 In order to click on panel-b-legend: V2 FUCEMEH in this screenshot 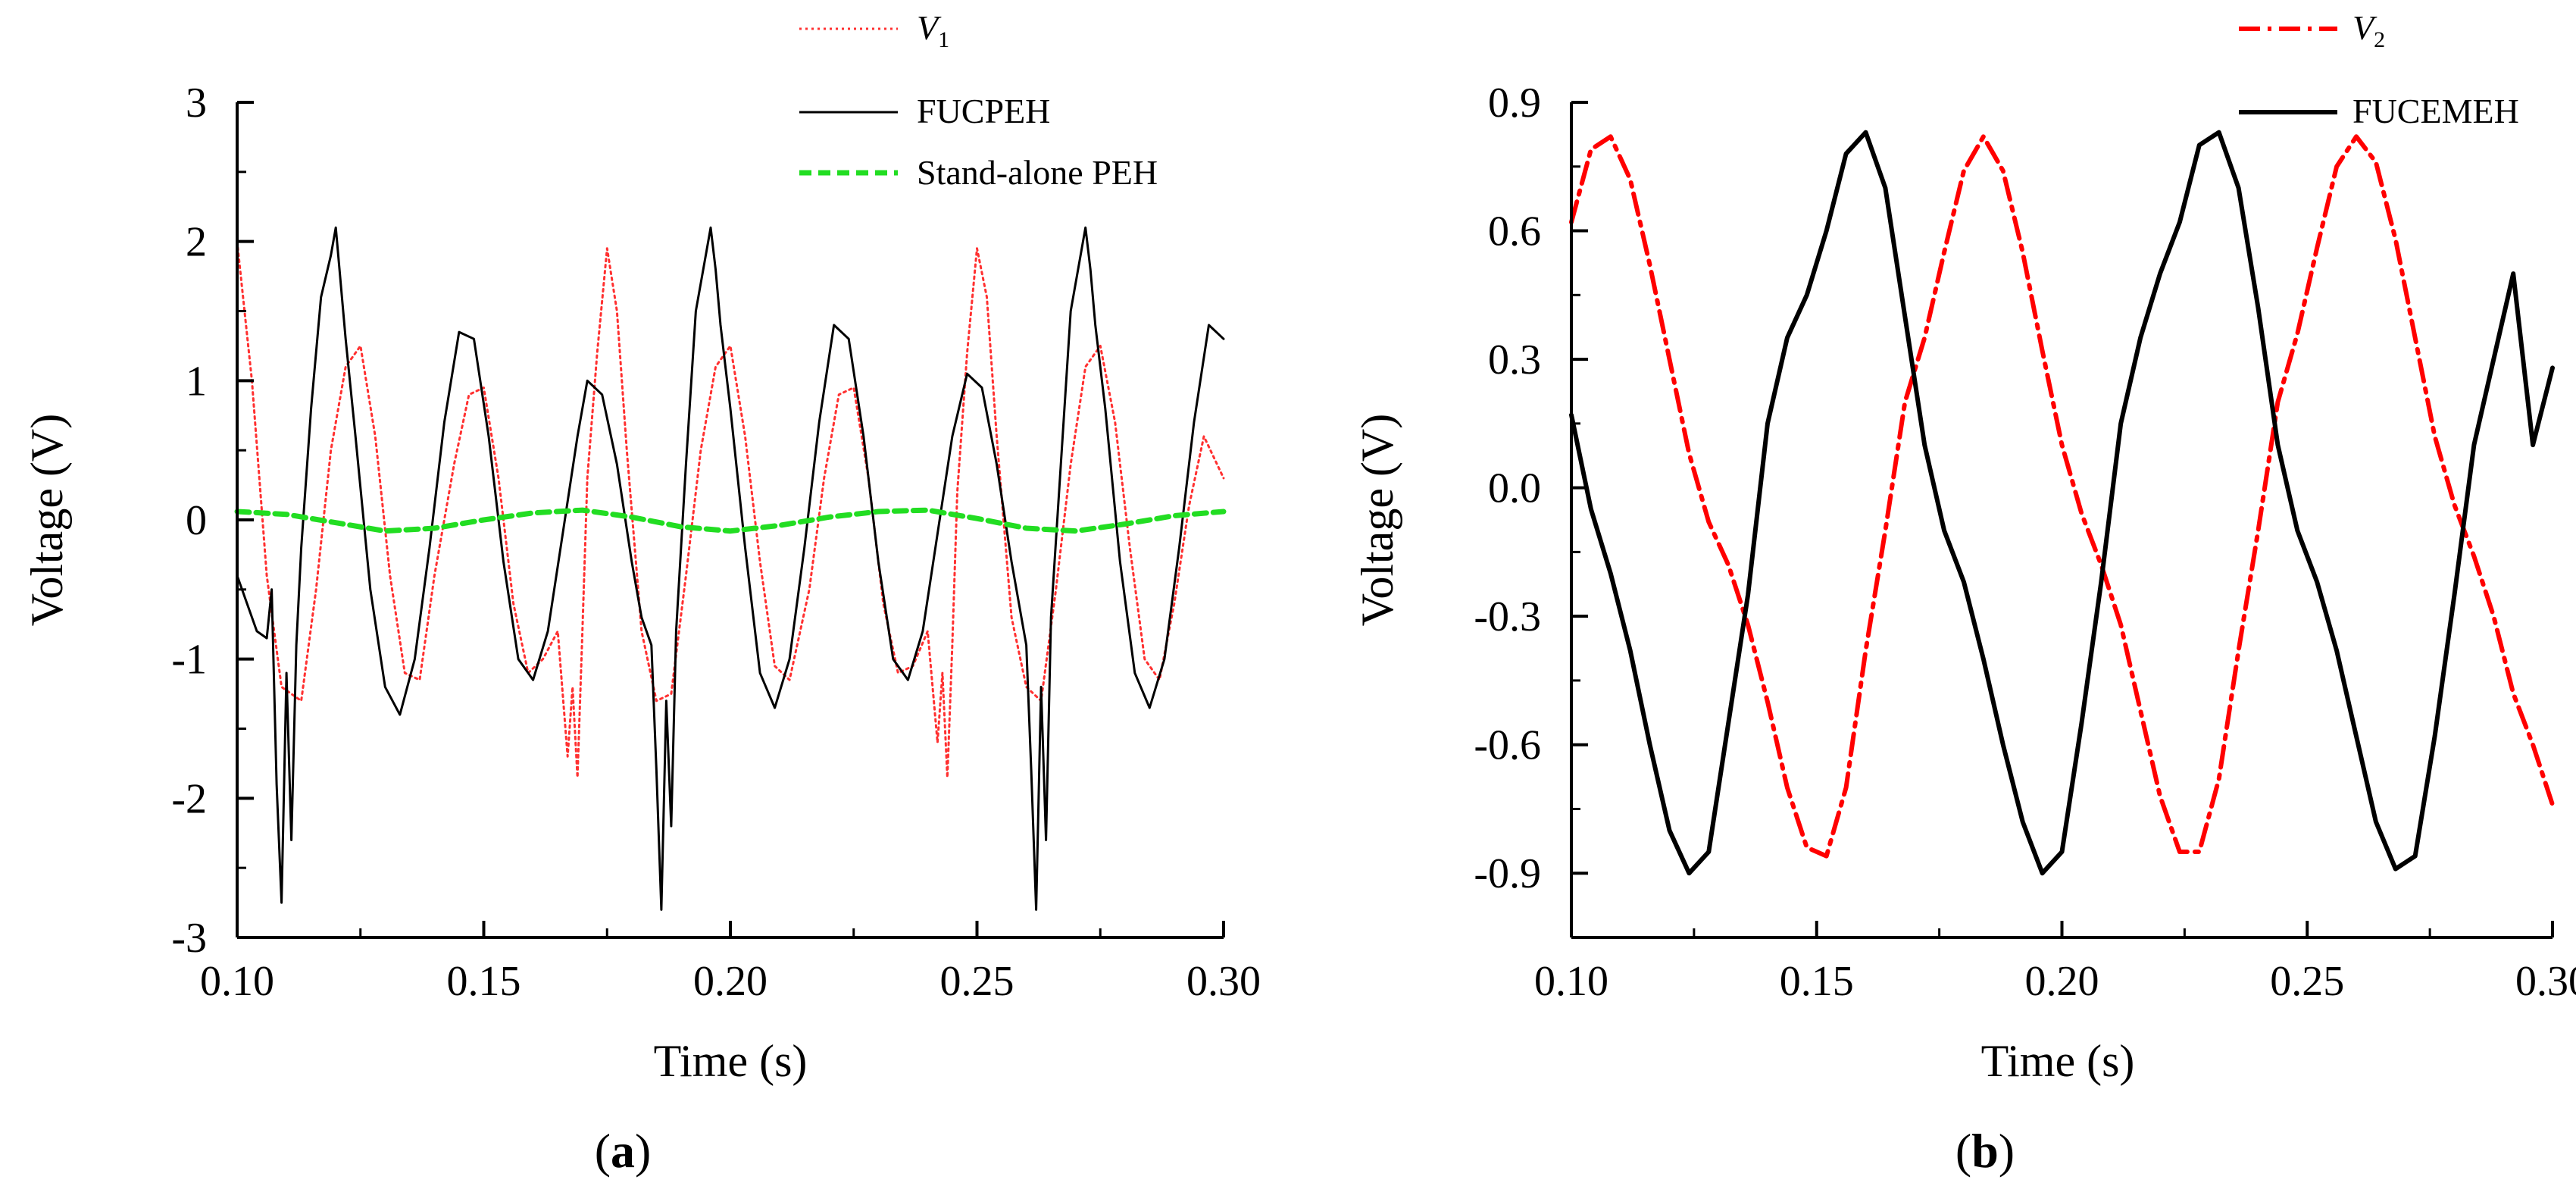, I will do `click(2379, 69)`.